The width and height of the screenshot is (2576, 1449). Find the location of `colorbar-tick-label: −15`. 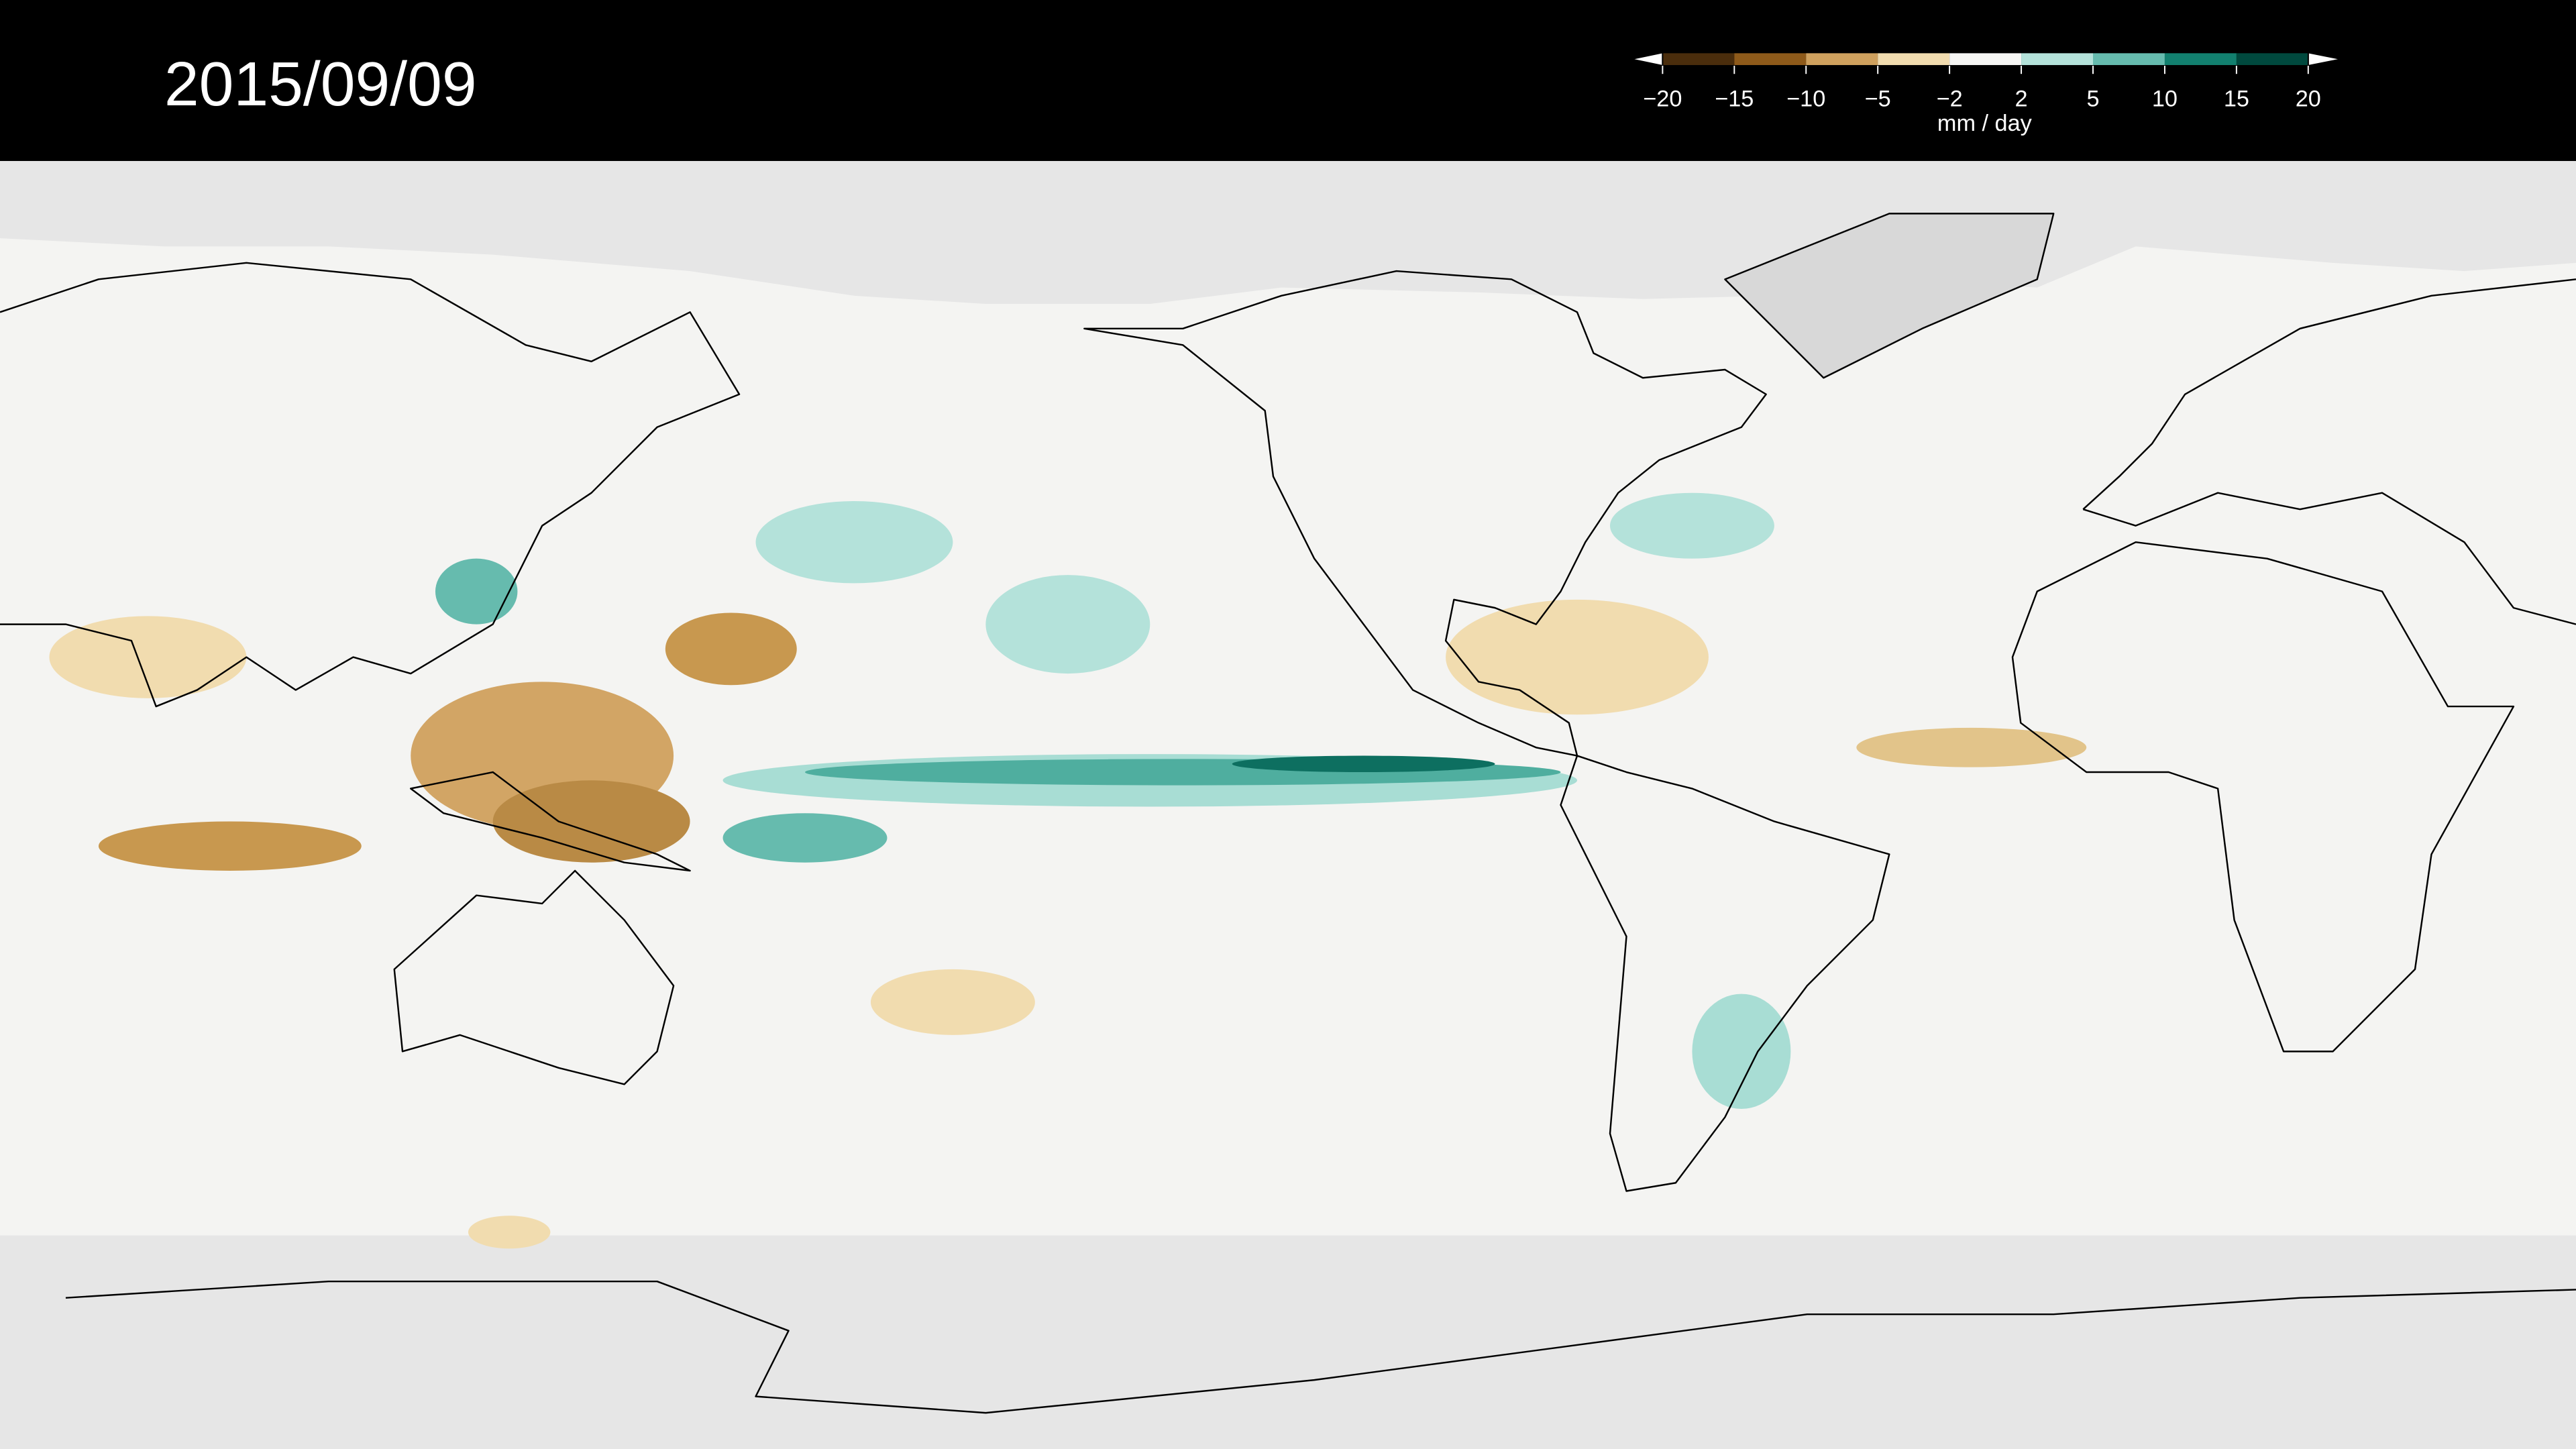

colorbar-tick-label: −15 is located at coordinates (1734, 98).